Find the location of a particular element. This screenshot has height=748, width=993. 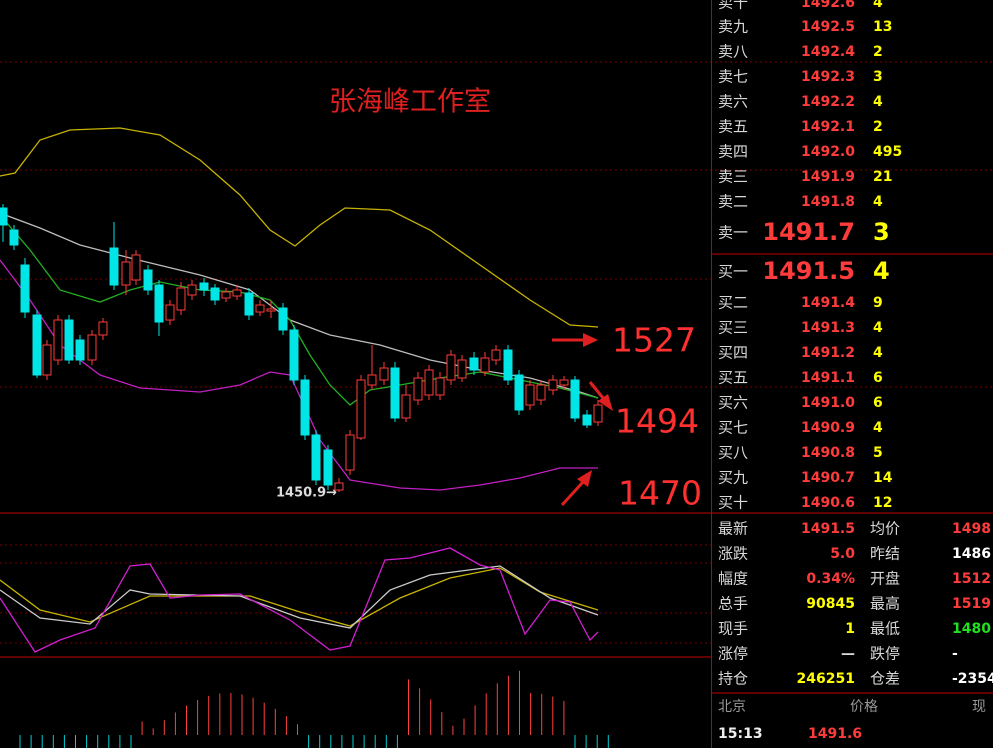

book-price: 1492.2 is located at coordinates (828, 102).